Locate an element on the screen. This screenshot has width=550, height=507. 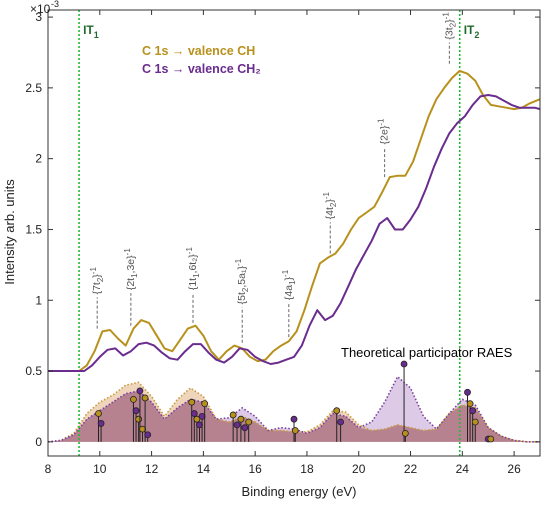
legend-entry-ch: C 1s → valence CH is located at coordinates (198, 51).